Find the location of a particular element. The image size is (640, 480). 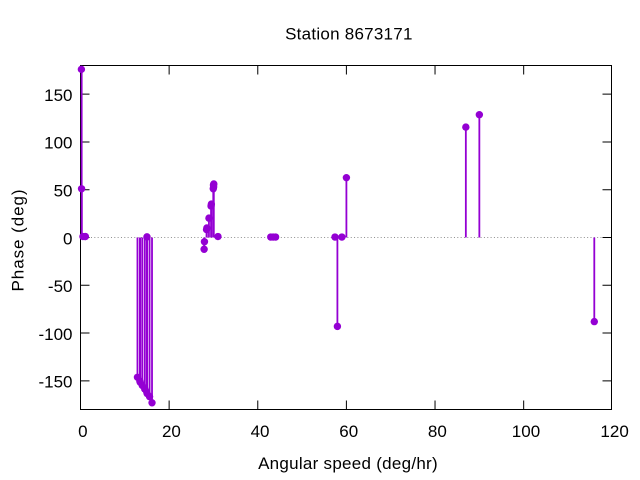

svg-text: 20 is located at coordinates (171, 431).